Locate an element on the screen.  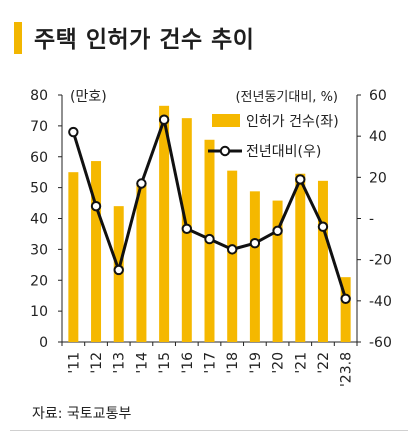
x-tick-label: '23.8 is located at coordinates (347, 369).